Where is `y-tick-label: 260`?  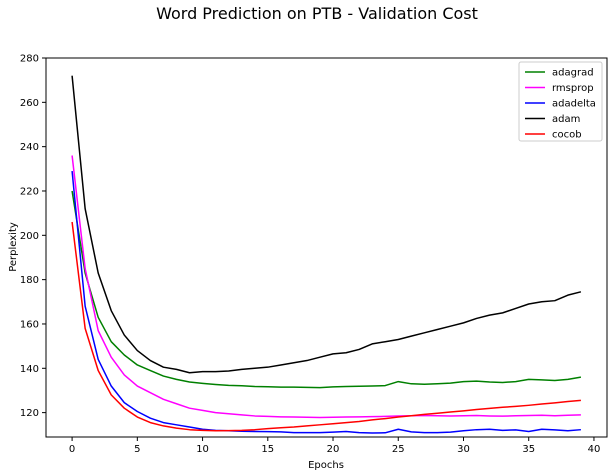 y-tick-label: 260 is located at coordinates (29, 103).